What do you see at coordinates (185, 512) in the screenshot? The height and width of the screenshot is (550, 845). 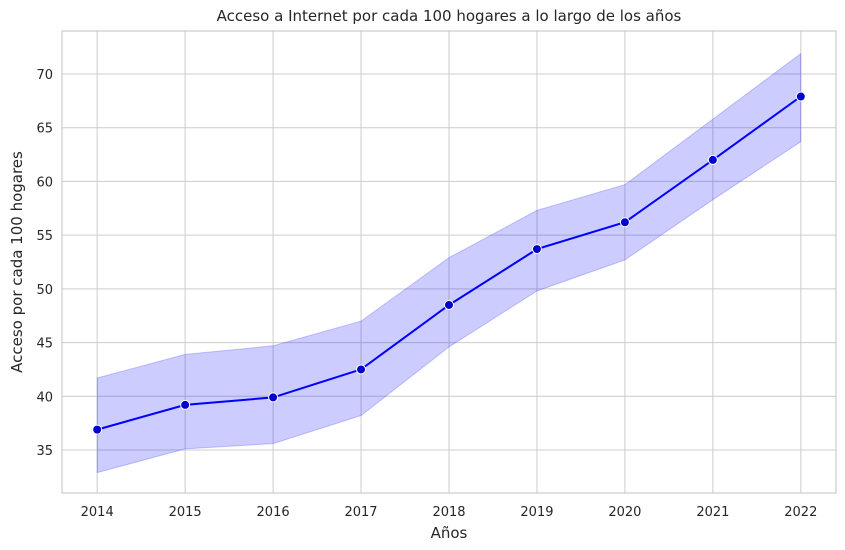 I see `x-tick-label: 2015` at bounding box center [185, 512].